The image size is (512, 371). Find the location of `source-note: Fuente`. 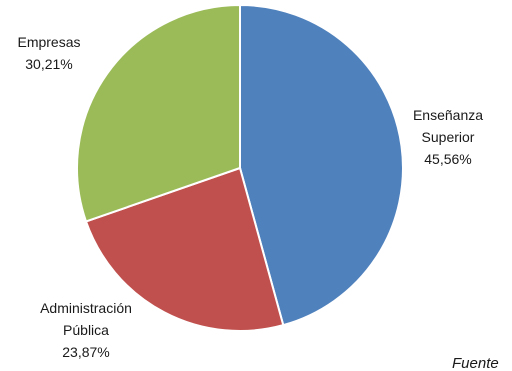

source-note: Fuente is located at coordinates (475, 363).